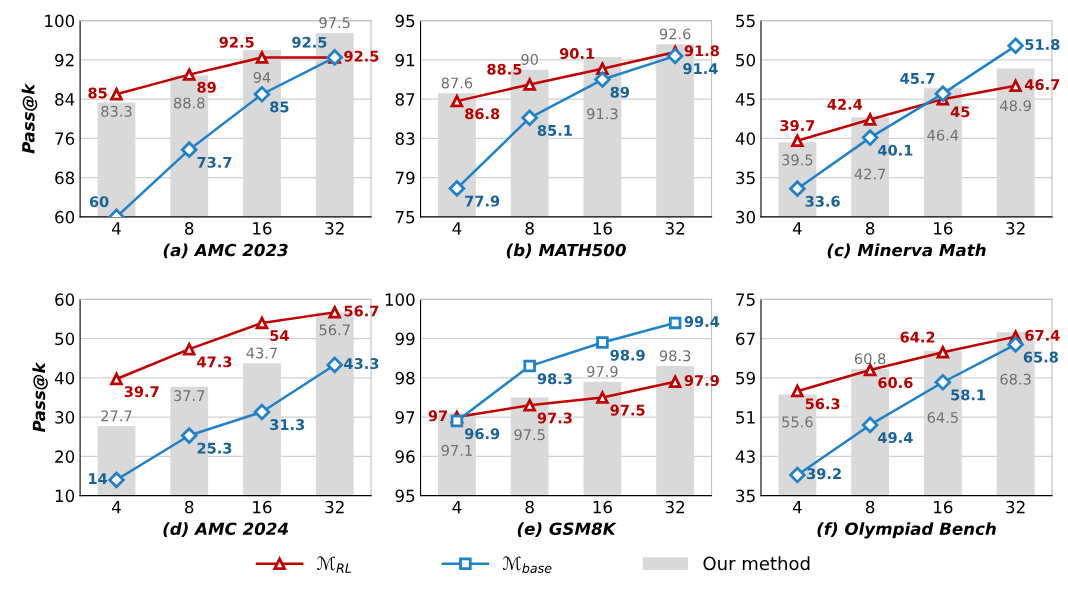 Image resolution: width=1068 pixels, height=590 pixels. Describe the element at coordinates (405, 138) in the screenshot. I see `y-tick-label: 83` at that location.